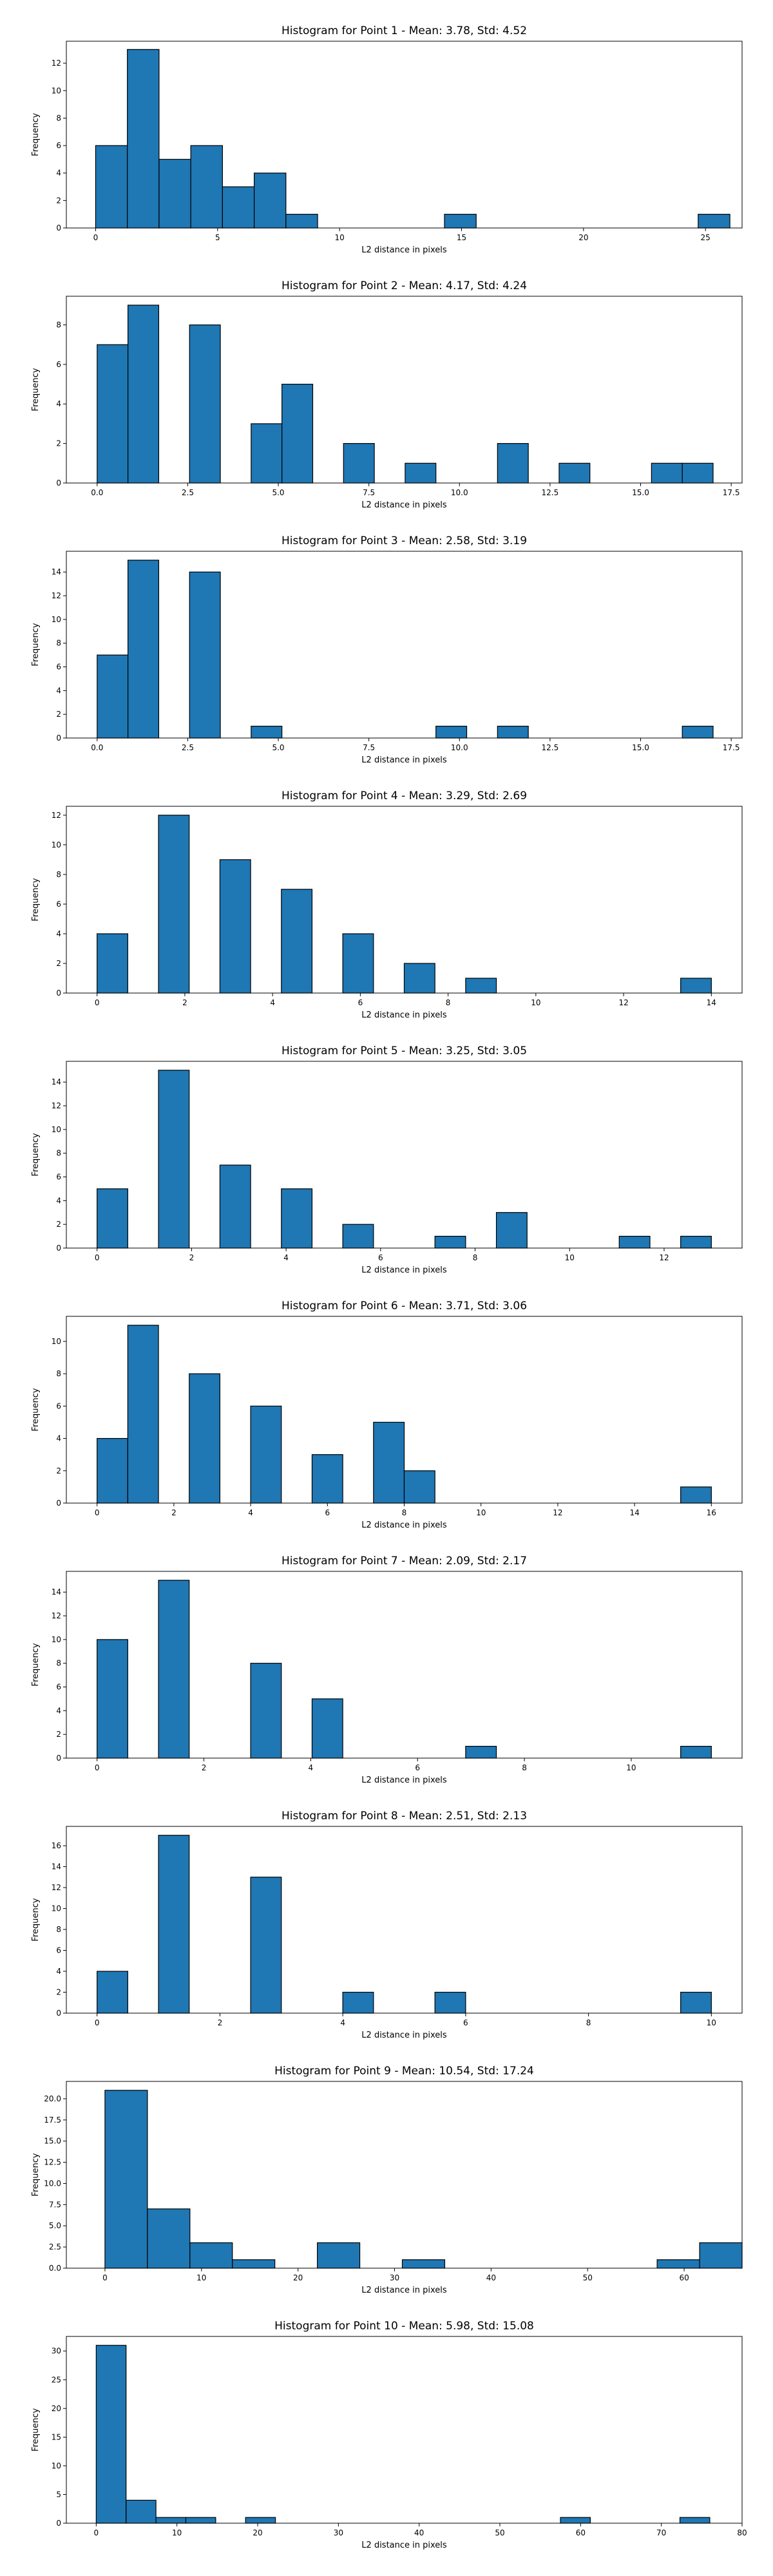  Describe the element at coordinates (36, 900) in the screenshot. I see `y-axis-label: Frequency` at that location.